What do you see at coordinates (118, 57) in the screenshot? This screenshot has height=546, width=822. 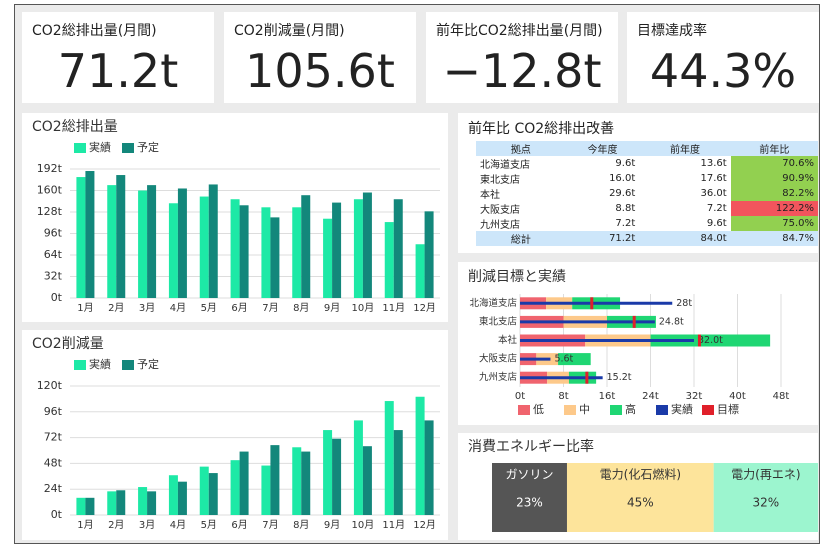 I see `kpi-card: CO2総排出量(月間) 71.2t` at bounding box center [118, 57].